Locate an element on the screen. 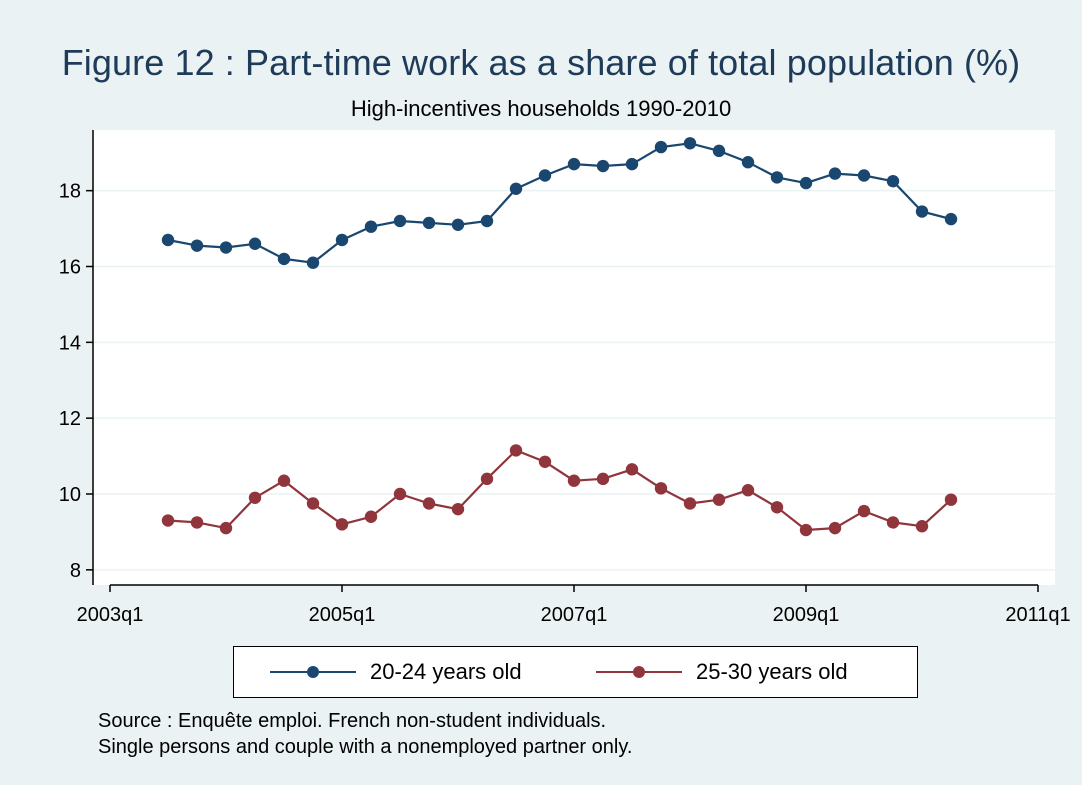 This screenshot has width=1082, height=785. chart-subtitle: High-incentives households 1990-2010 is located at coordinates (541, 108).